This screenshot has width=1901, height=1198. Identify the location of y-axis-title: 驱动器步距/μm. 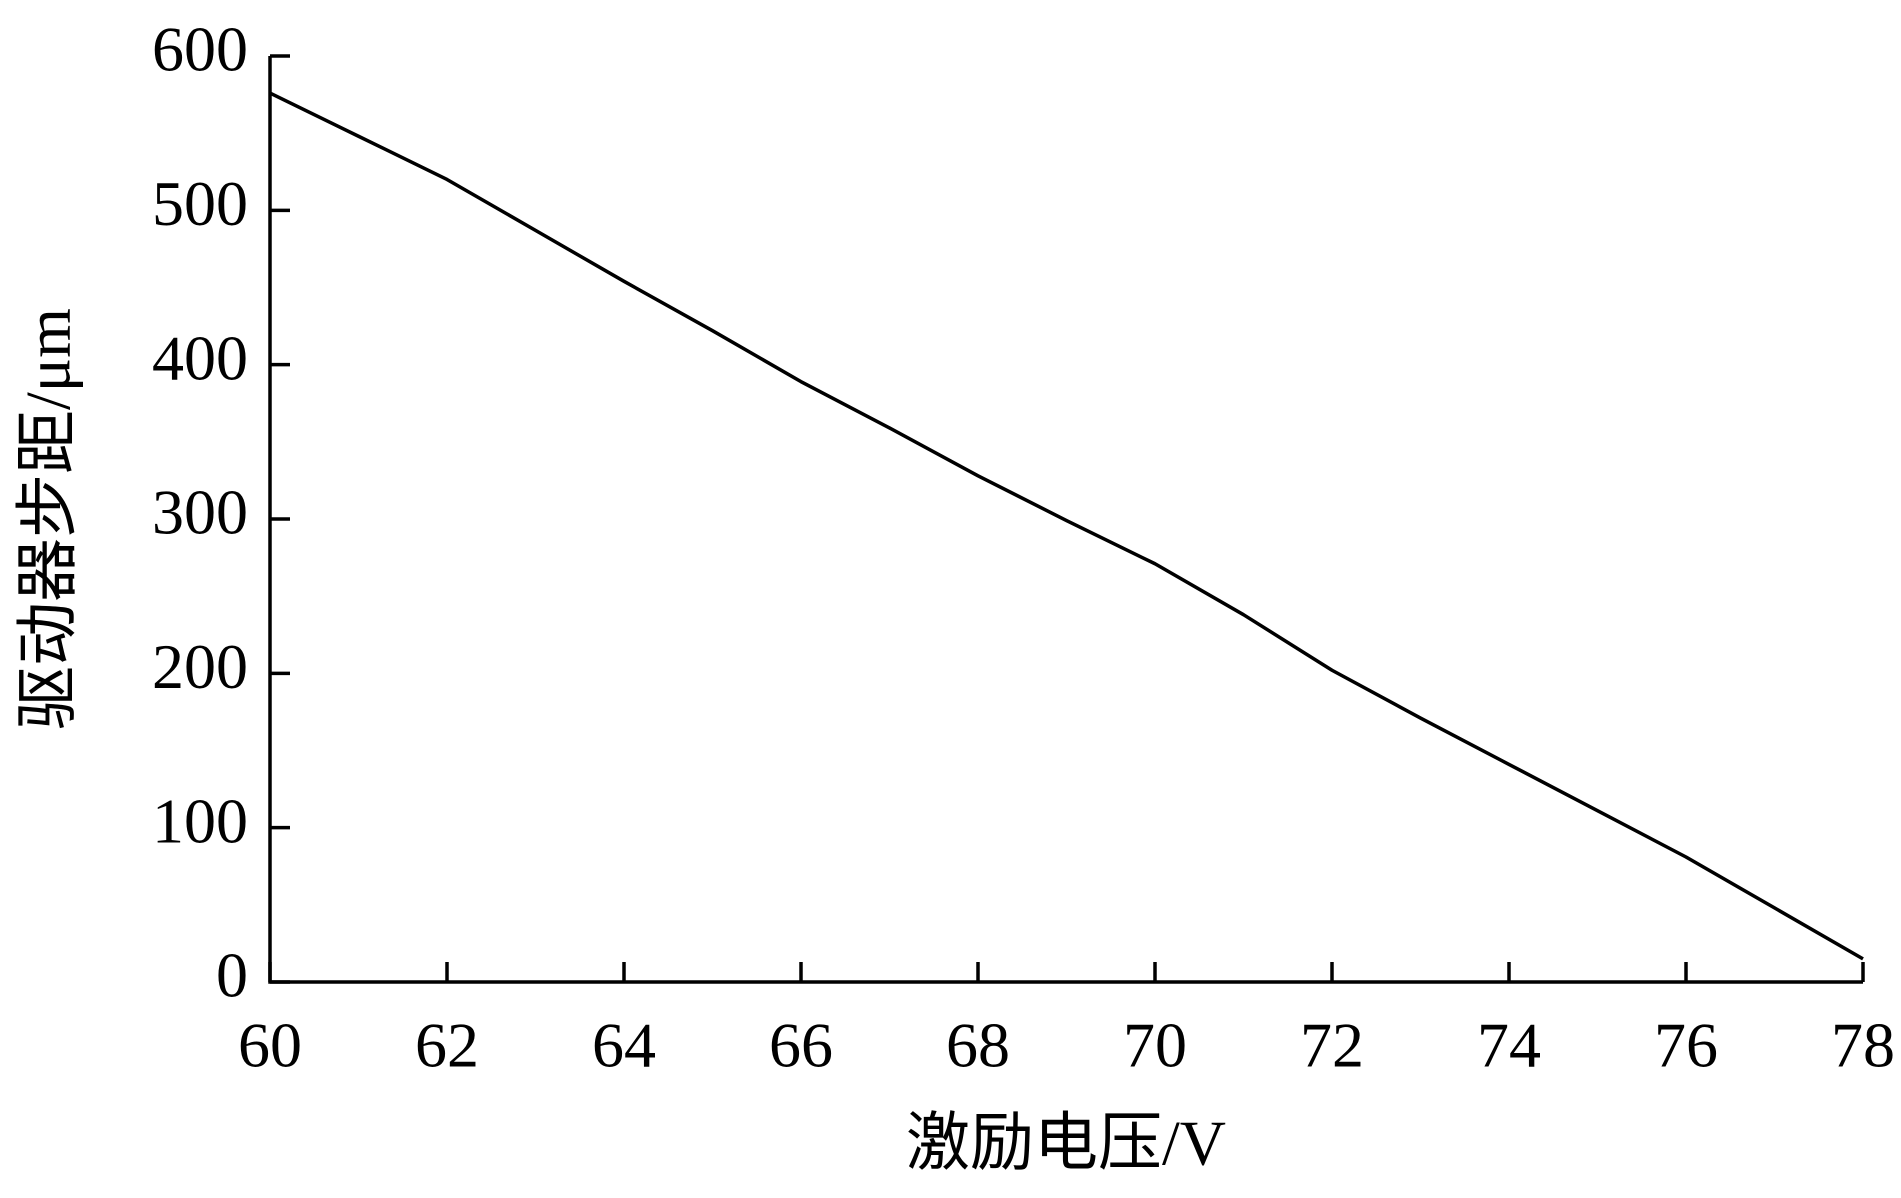
(48, 519).